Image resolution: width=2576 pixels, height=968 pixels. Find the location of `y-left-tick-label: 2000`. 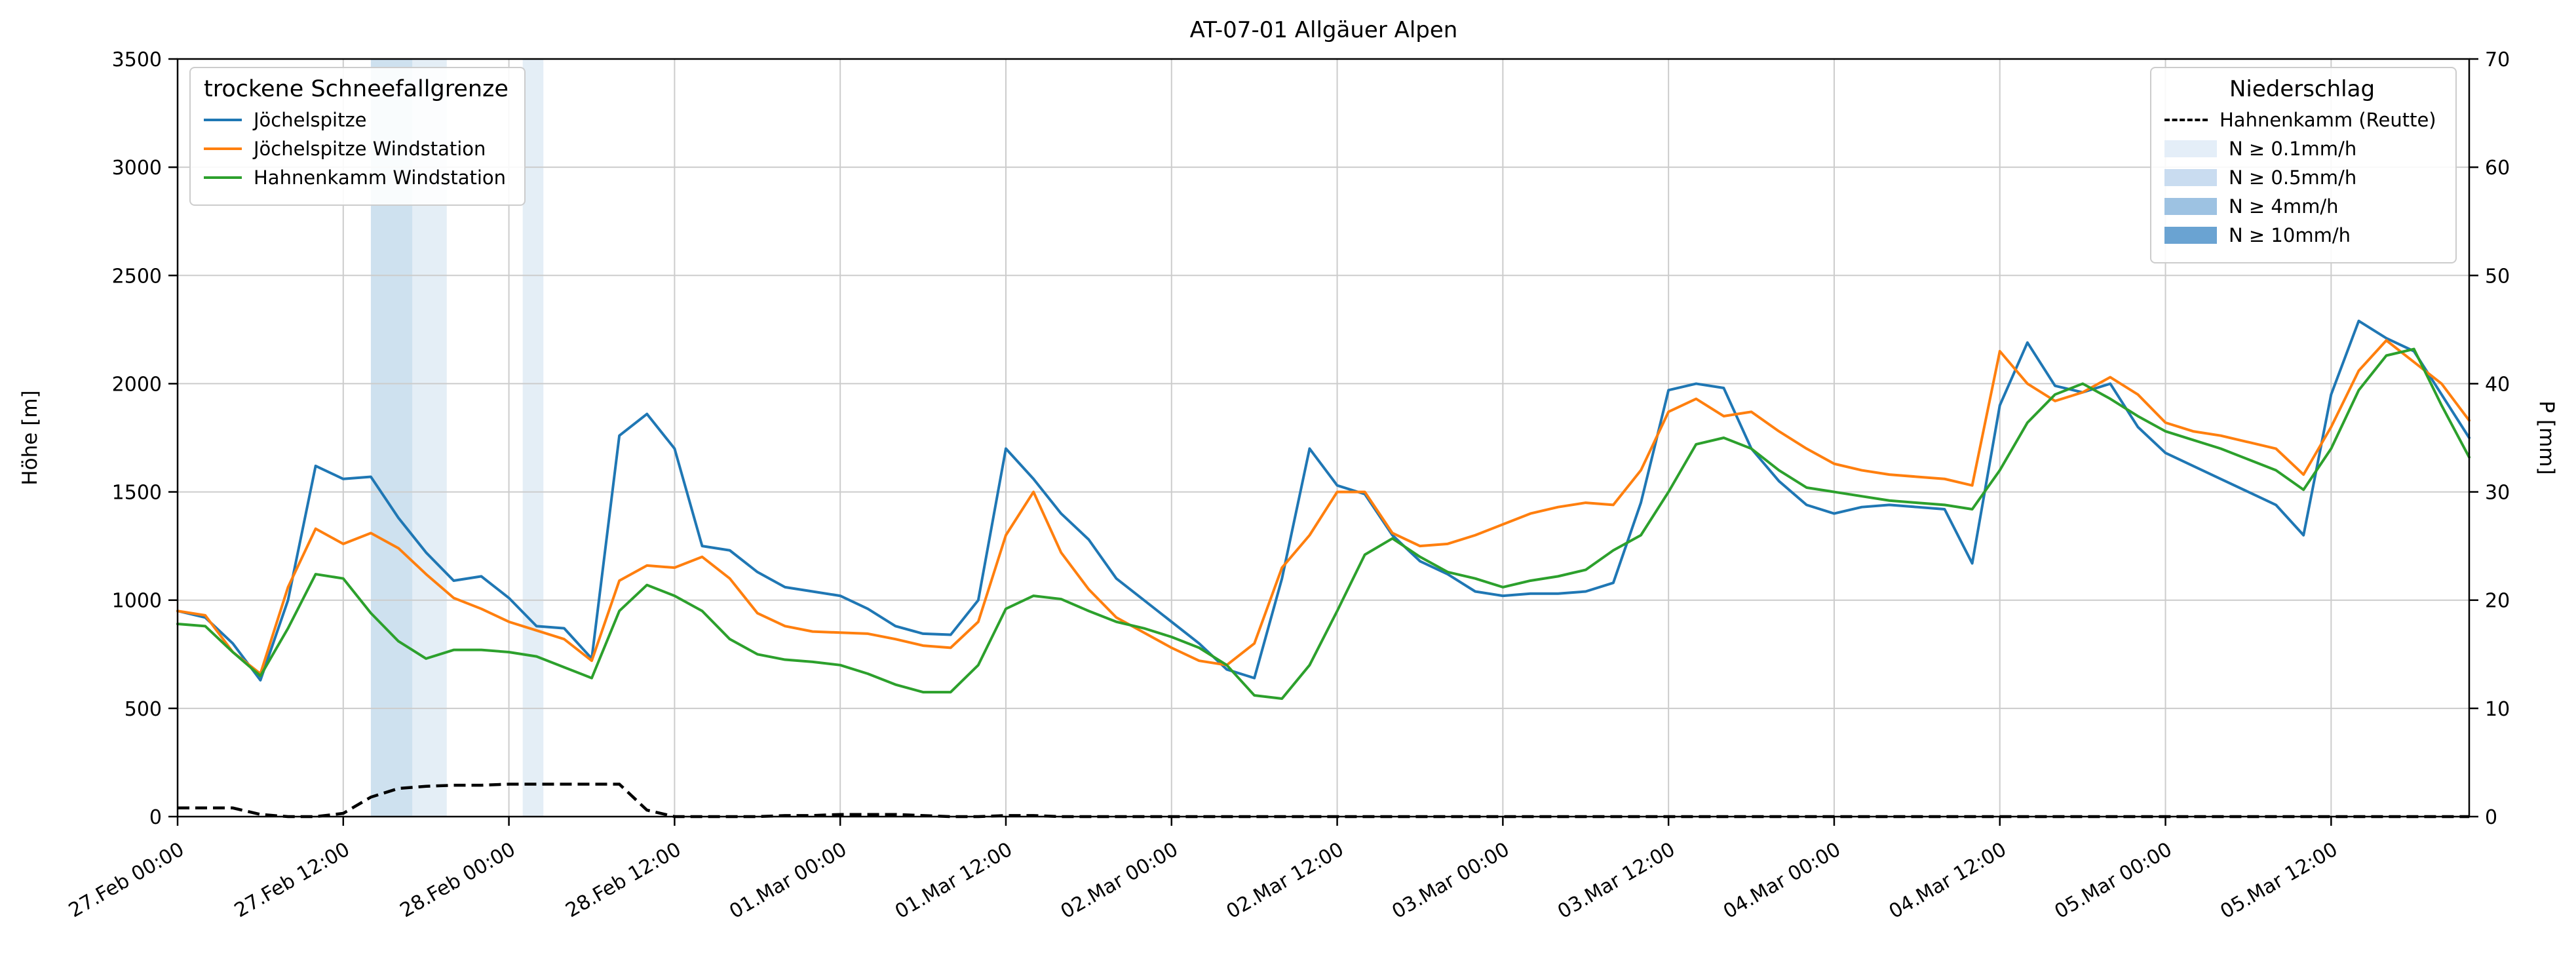

y-left-tick-label: 2000 is located at coordinates (137, 385).